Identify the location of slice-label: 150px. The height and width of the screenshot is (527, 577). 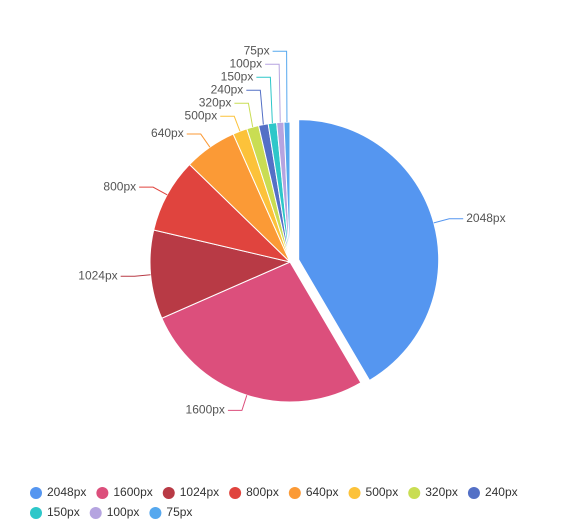
(237, 76).